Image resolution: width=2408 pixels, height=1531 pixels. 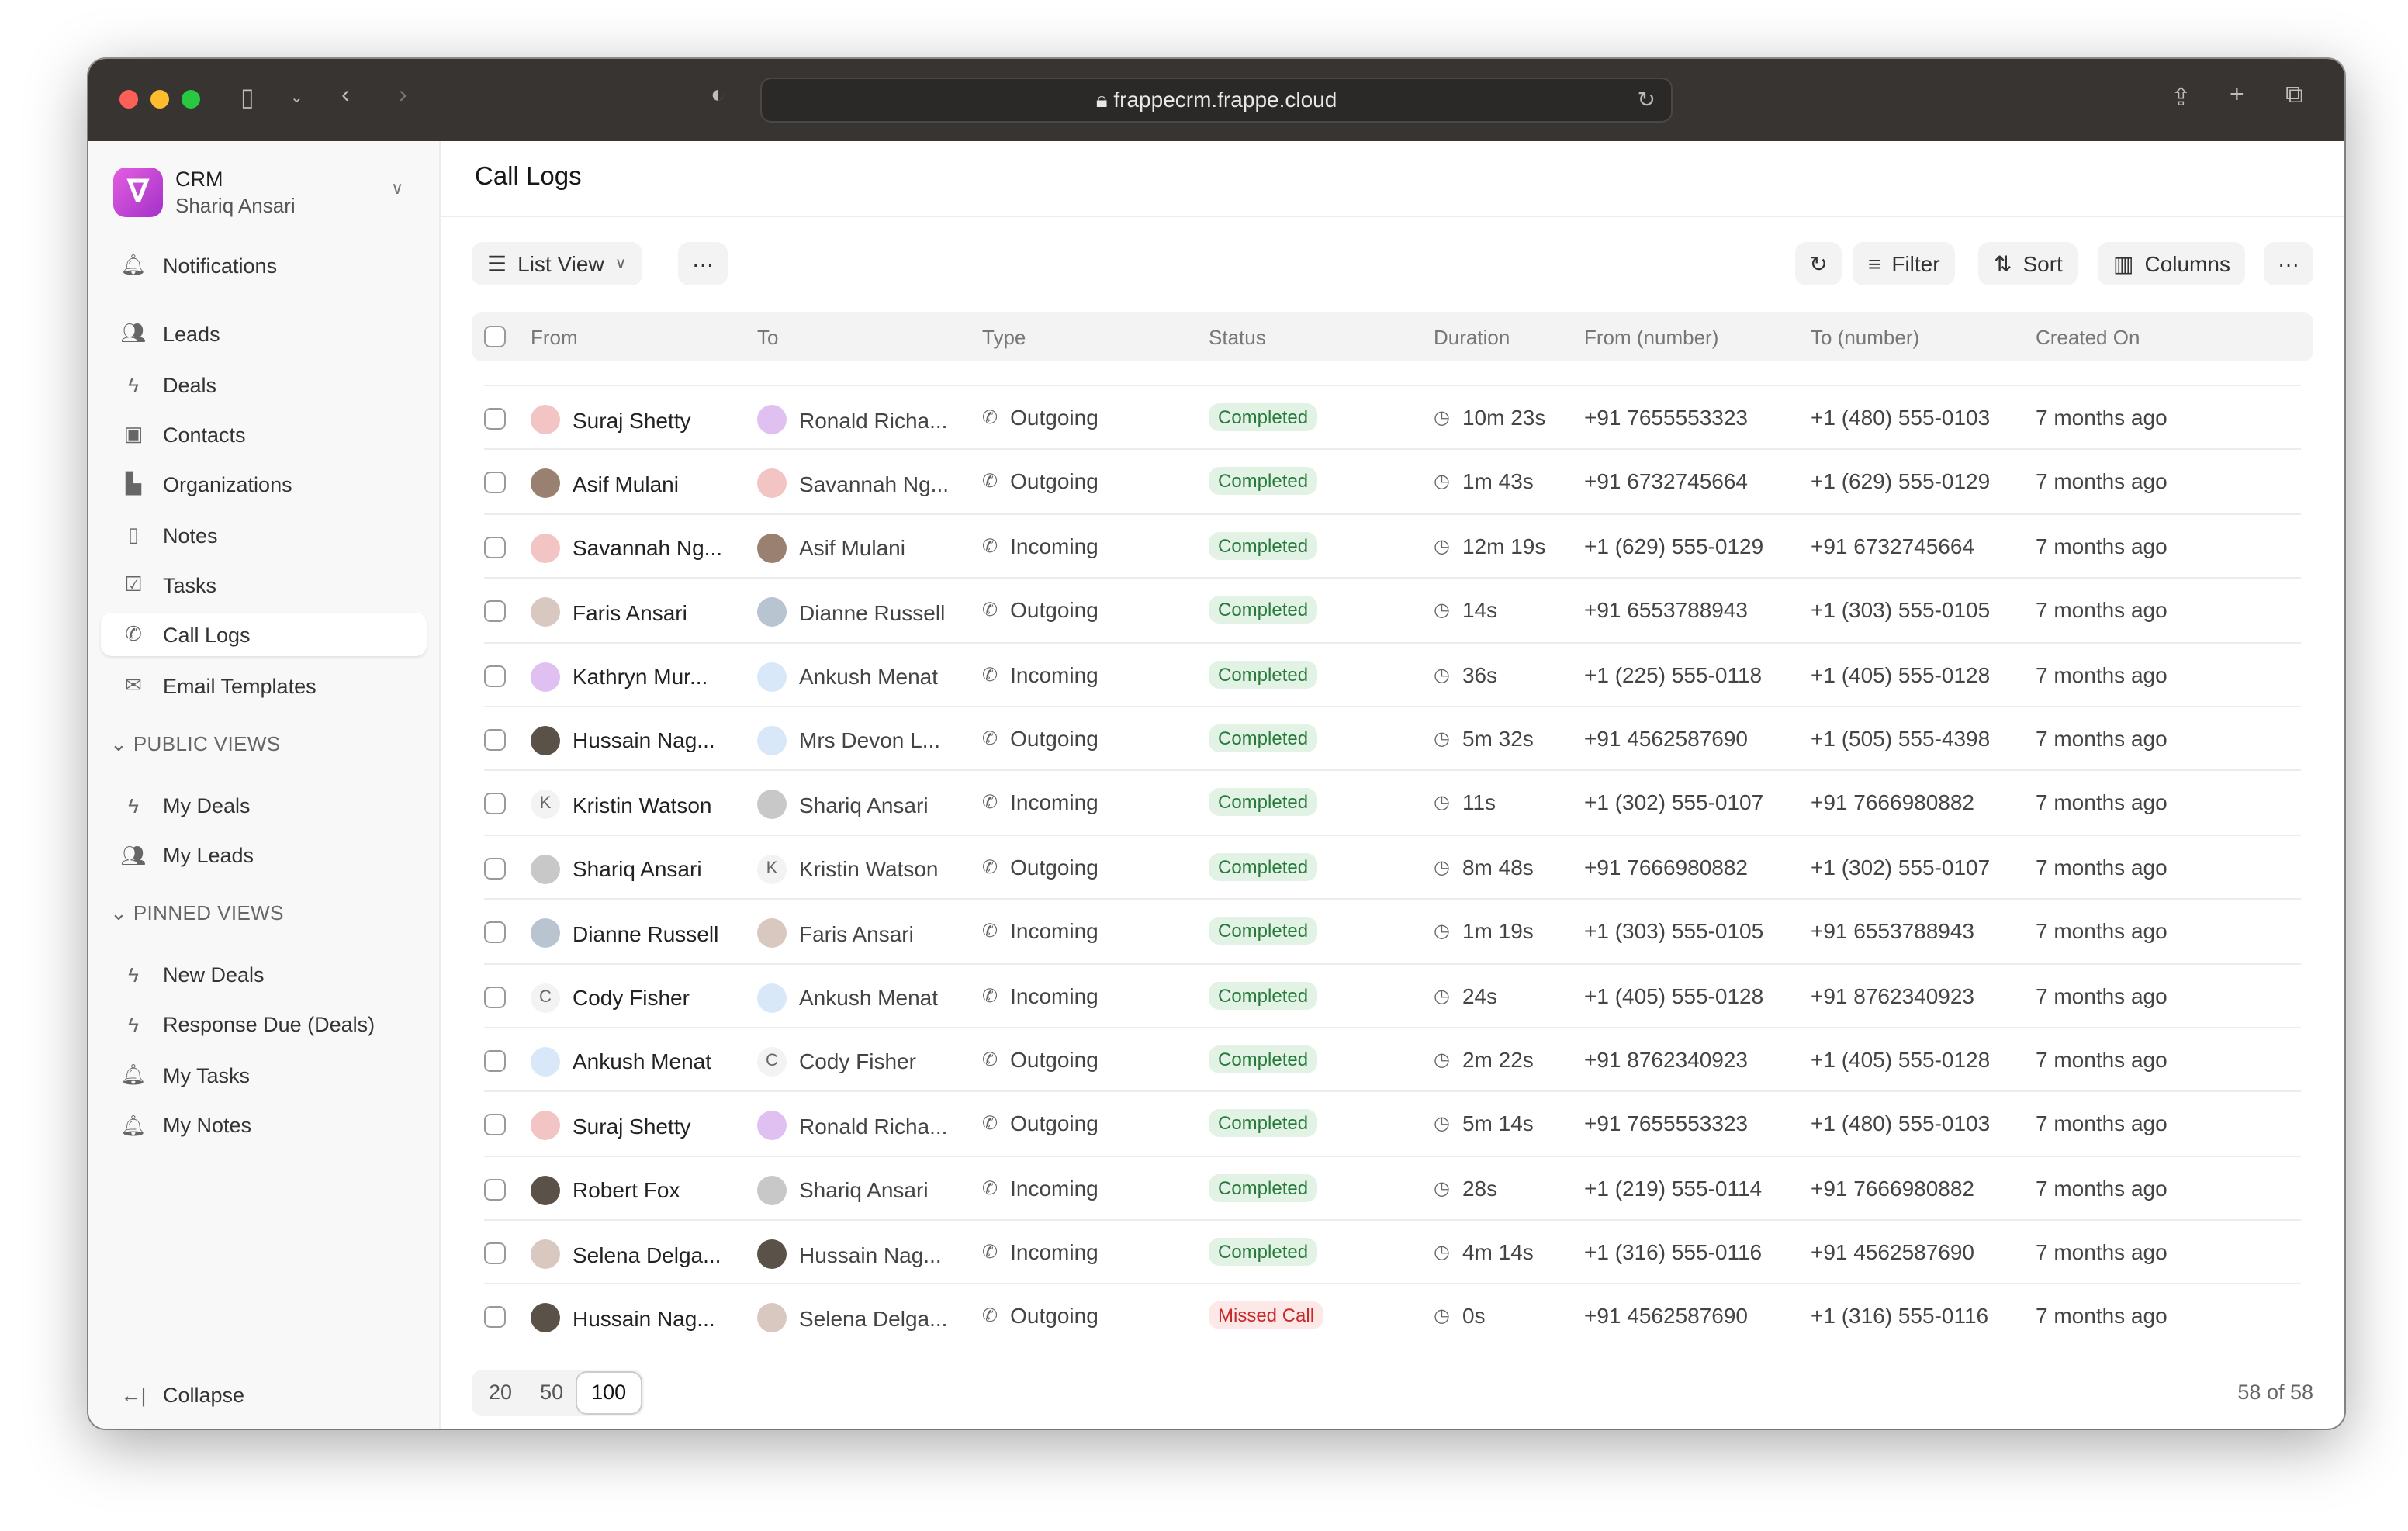 What do you see at coordinates (264, 685) in the screenshot?
I see `sidebar-item-email-templates: ✉ Email Templates` at bounding box center [264, 685].